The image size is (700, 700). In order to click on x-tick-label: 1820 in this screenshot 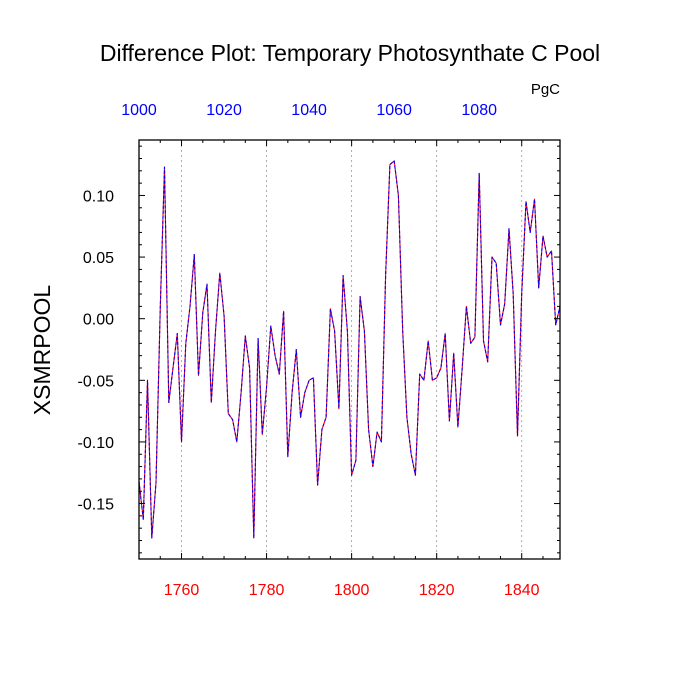, I will do `click(437, 590)`.